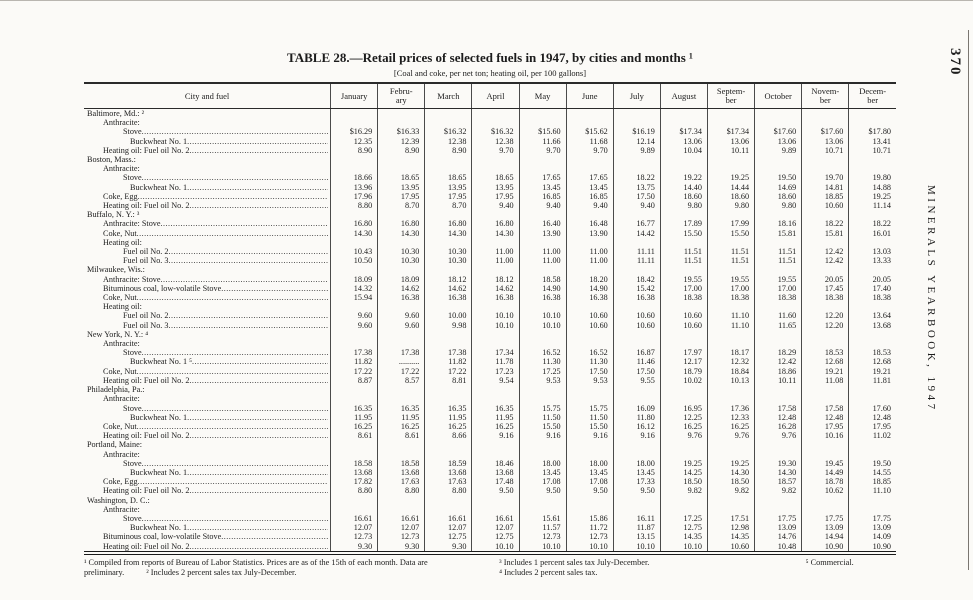 This screenshot has height=600, width=973. I want to click on price-cell: 9.80, so click(683, 206).